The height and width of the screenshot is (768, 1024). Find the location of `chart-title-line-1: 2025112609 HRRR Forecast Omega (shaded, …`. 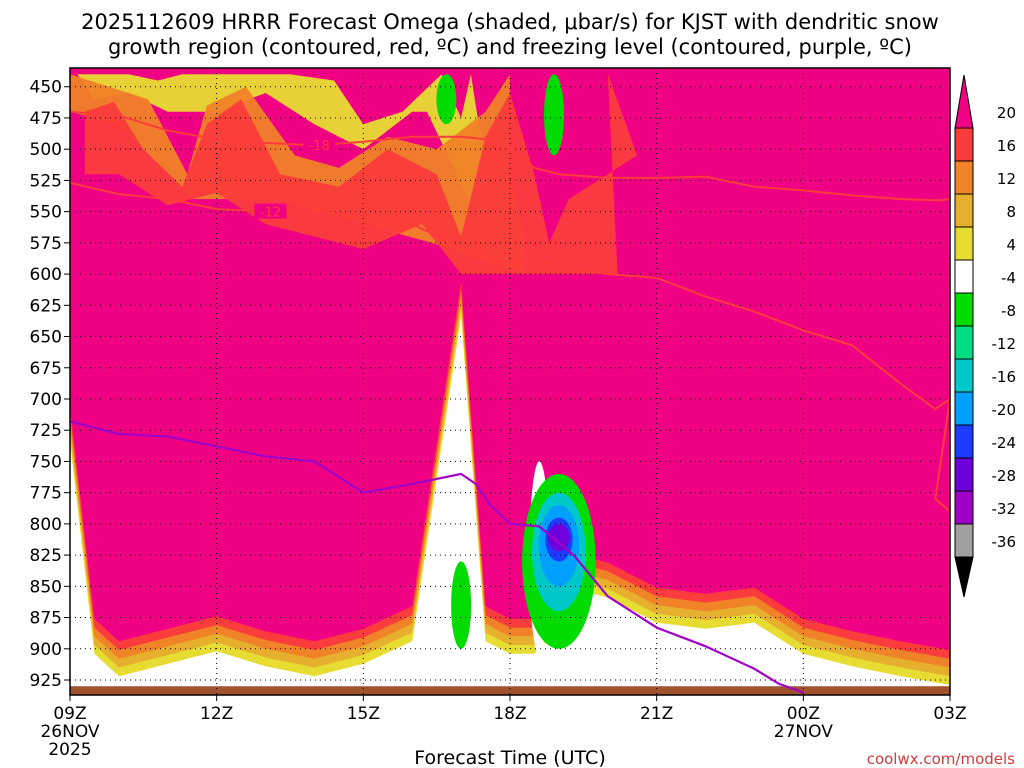

chart-title-line-1: 2025112609 HRRR Forecast Omega (shaded, … is located at coordinates (510, 22).